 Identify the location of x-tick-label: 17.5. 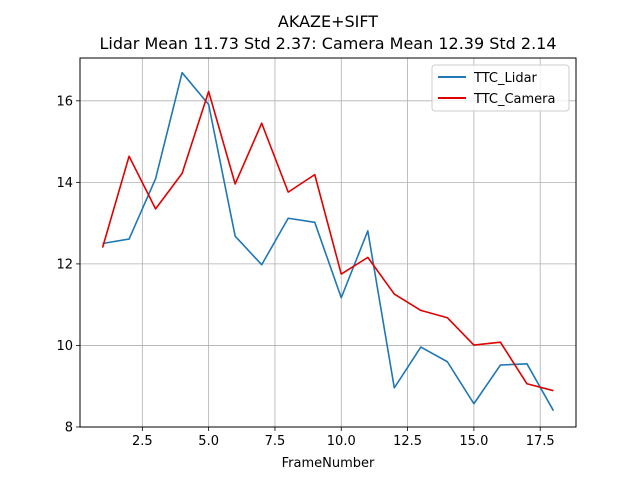
(540, 441).